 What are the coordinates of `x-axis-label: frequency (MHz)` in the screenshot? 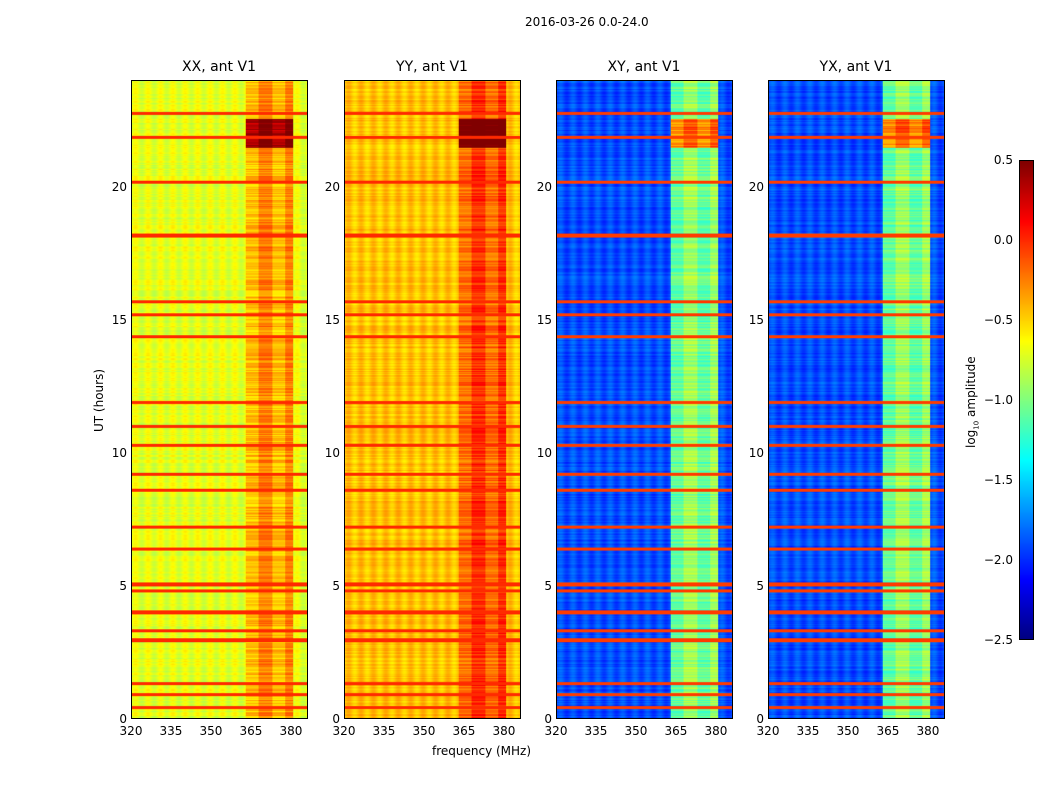 It's located at (482, 751).